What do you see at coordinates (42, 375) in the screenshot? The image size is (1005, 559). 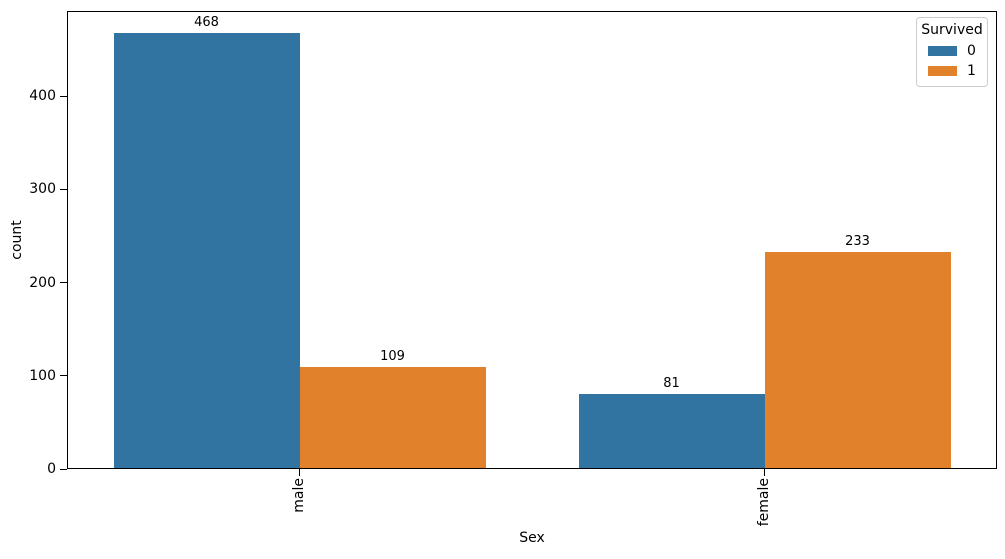 I see `y-tick-label: 100` at bounding box center [42, 375].